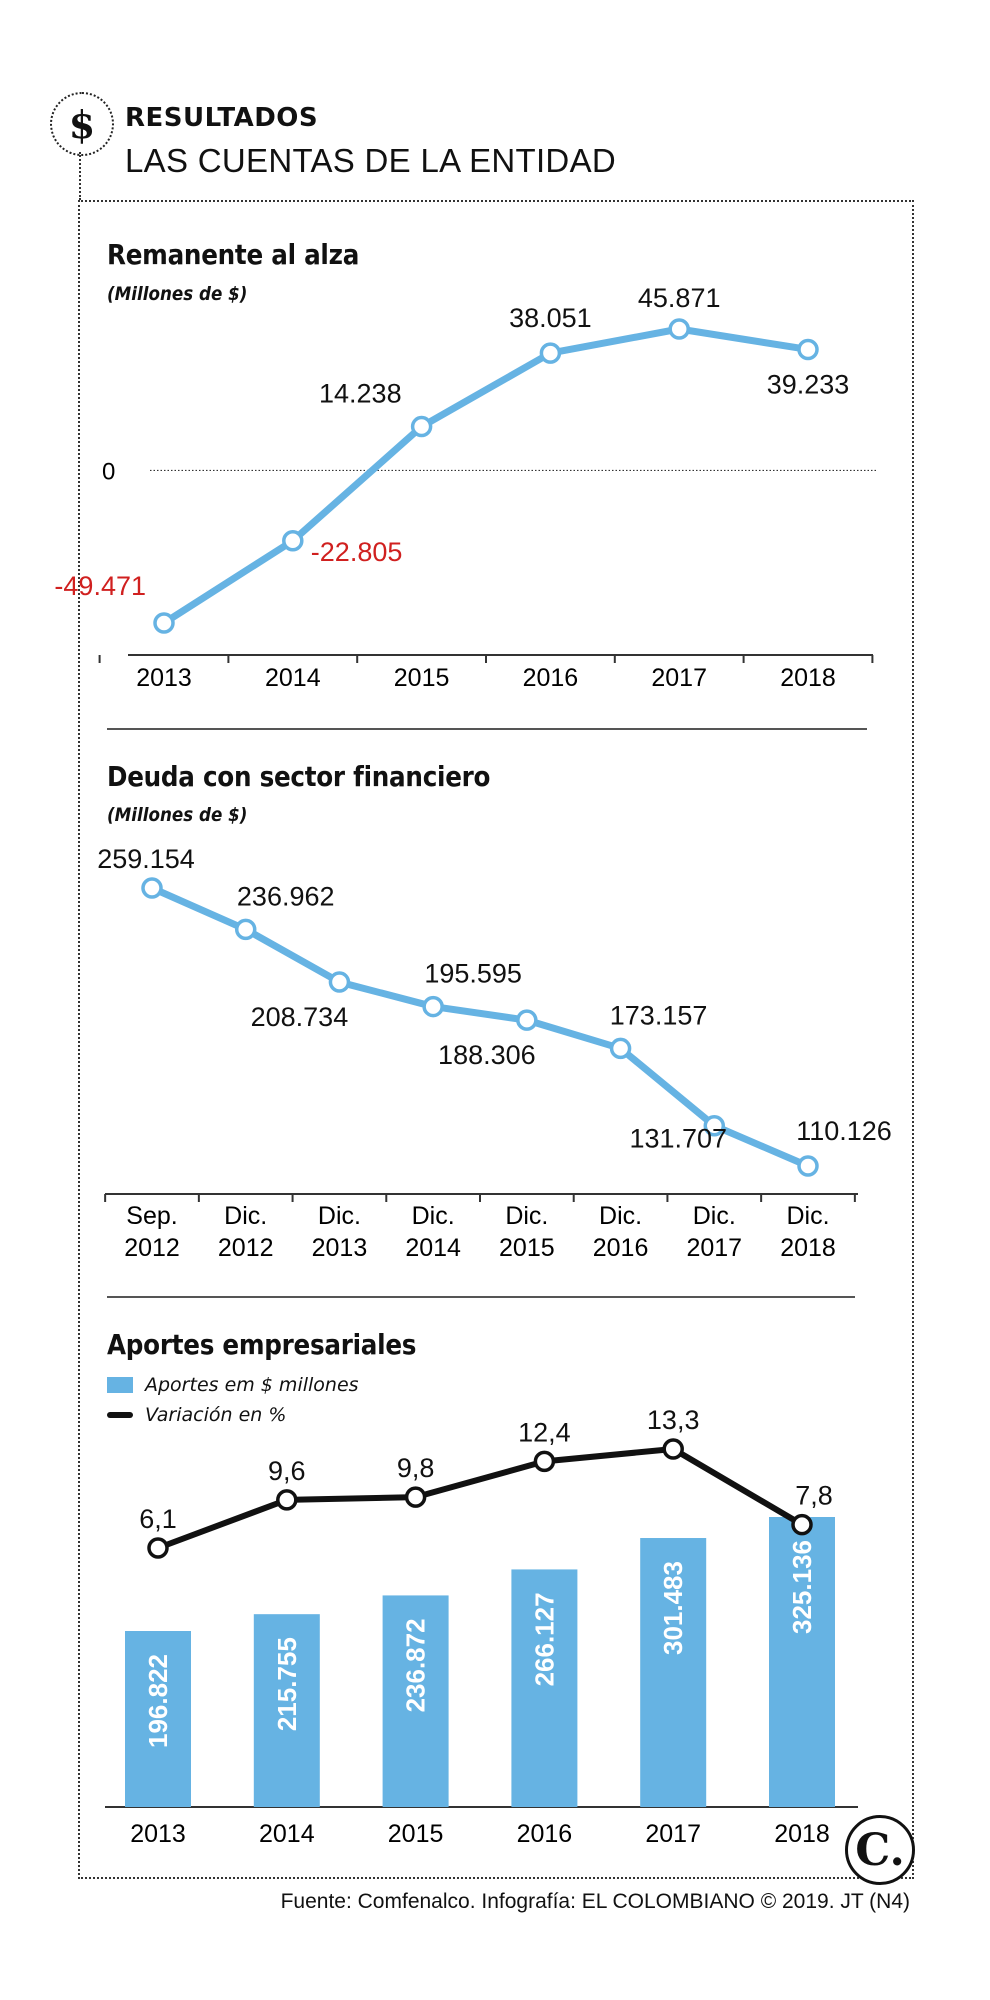 The width and height of the screenshot is (990, 2000). I want to click on data-label: 259.154, so click(146, 859).